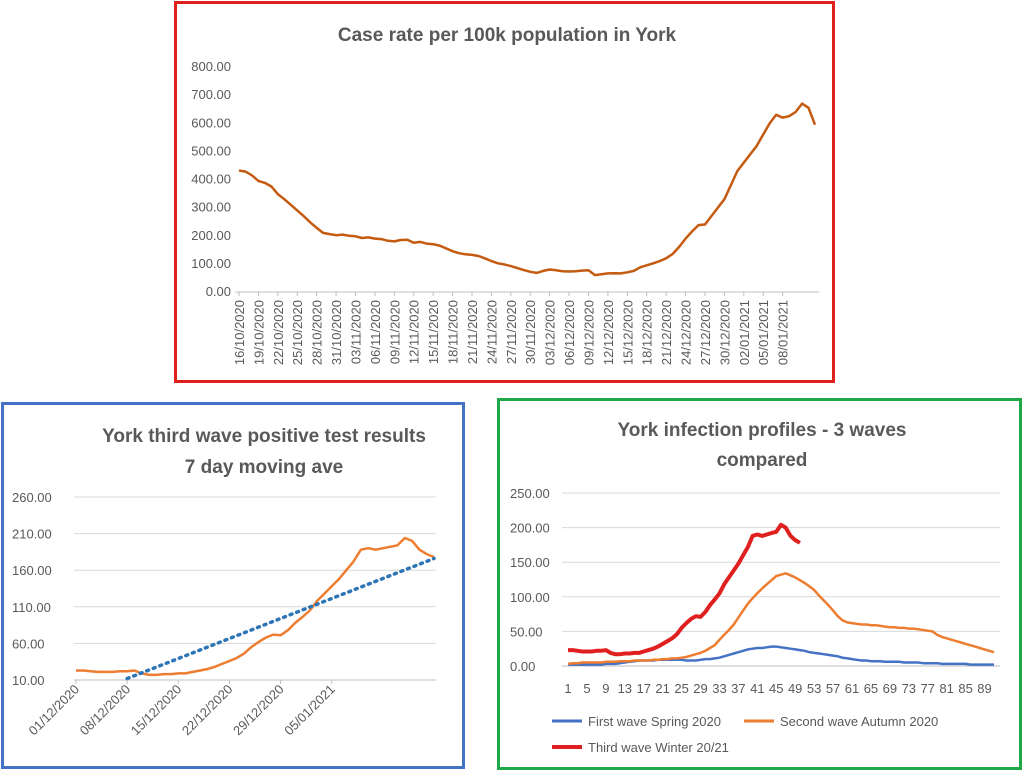 The height and width of the screenshot is (772, 1024). Describe the element at coordinates (32, 570) in the screenshot. I see `y-tick-label: 160.00` at that location.